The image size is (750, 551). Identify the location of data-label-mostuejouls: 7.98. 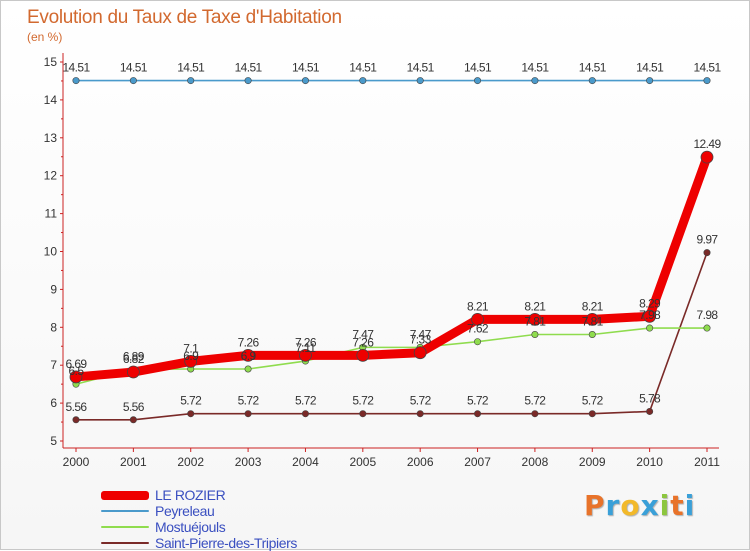
(708, 315).